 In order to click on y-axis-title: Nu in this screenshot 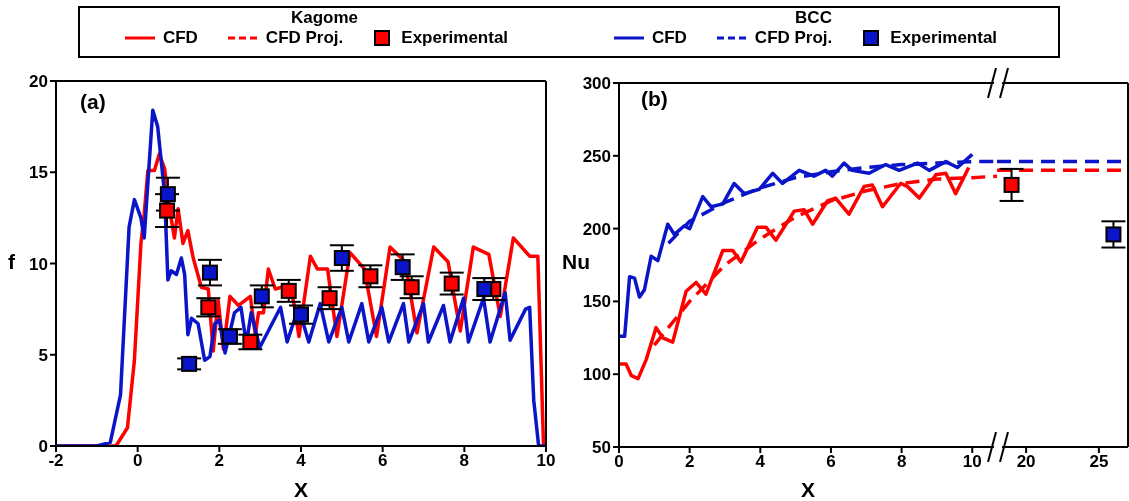, I will do `click(576, 262)`.